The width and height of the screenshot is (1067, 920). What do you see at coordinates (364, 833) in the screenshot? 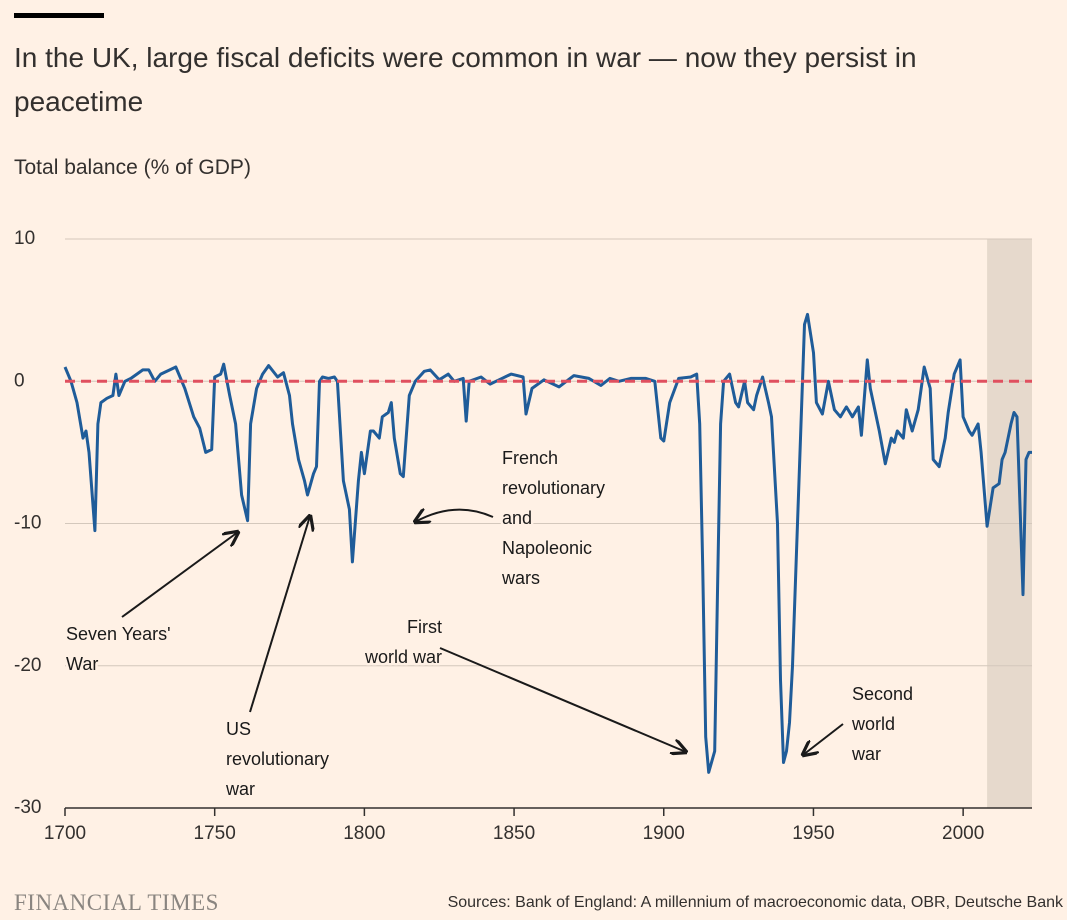
I see `x-tick-label: 1800` at bounding box center [364, 833].